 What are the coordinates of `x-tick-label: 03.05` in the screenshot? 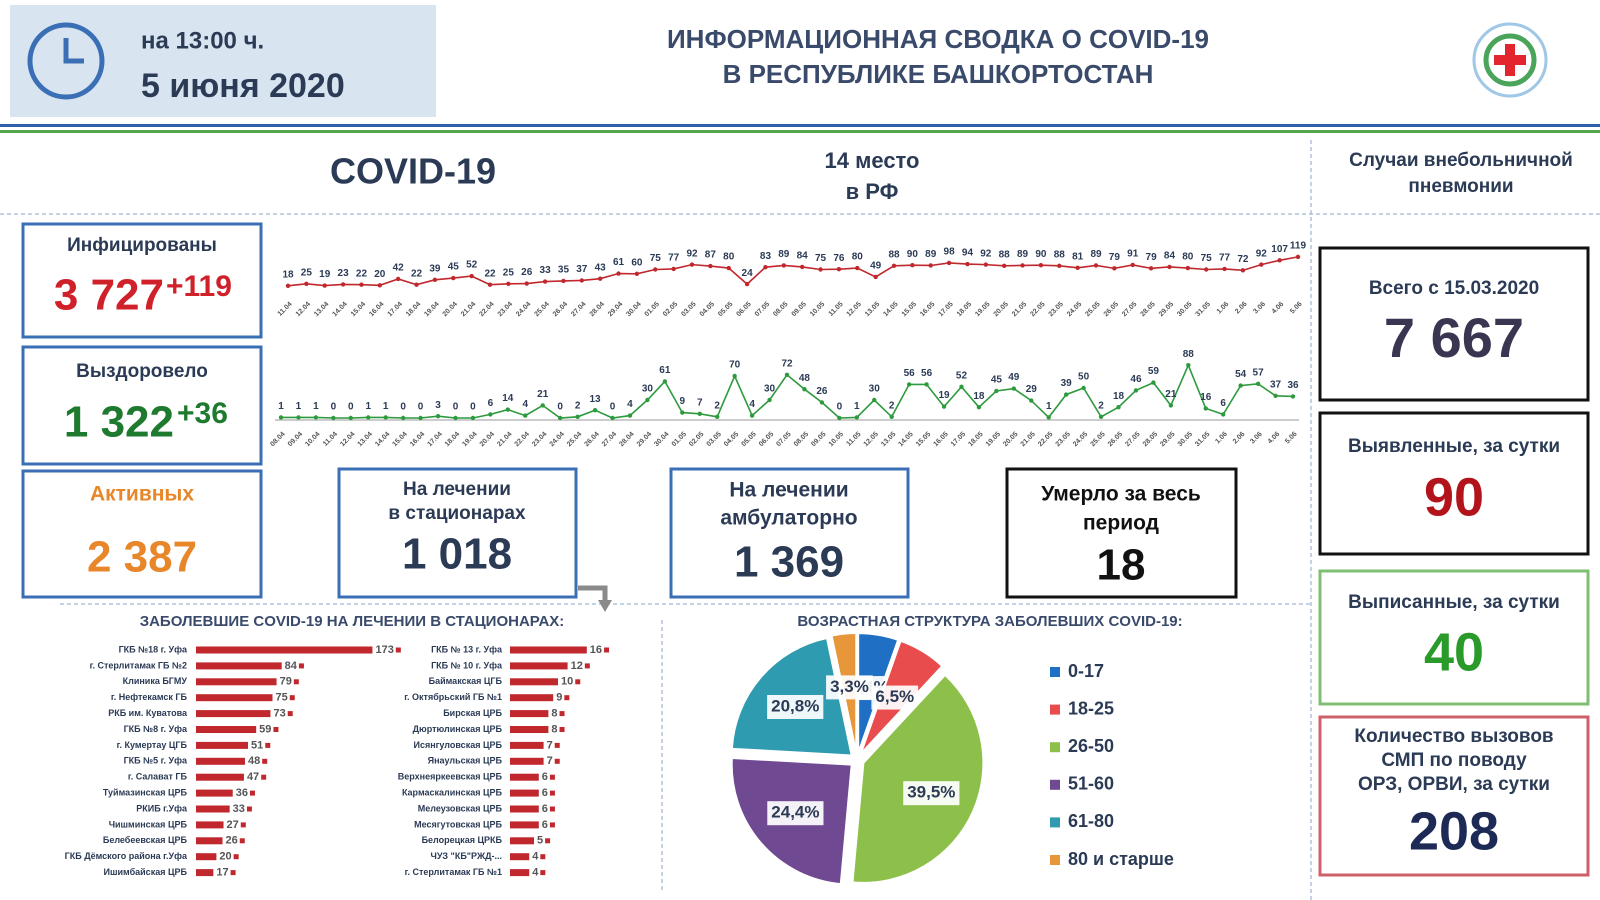 It's located at (714, 439).